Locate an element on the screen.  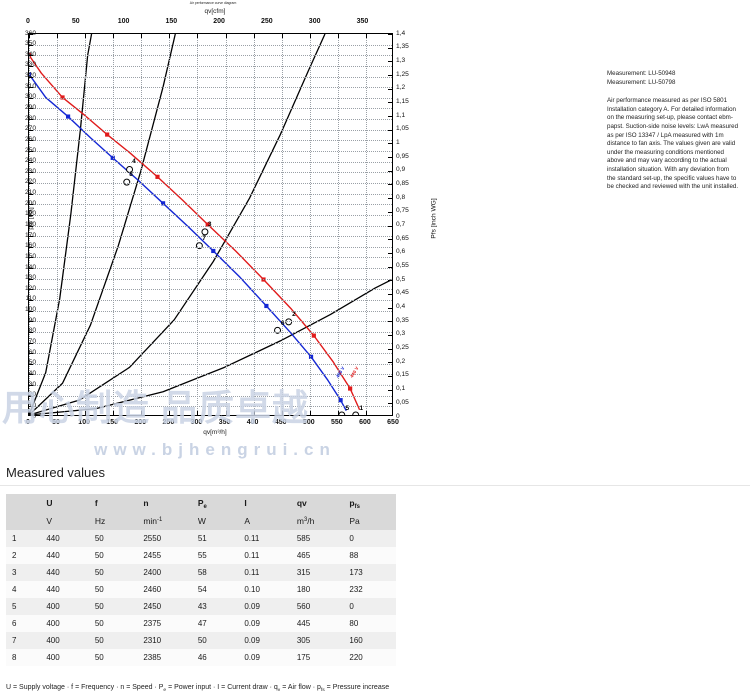
table-cell-U: 440 is located at coordinates (53, 538).